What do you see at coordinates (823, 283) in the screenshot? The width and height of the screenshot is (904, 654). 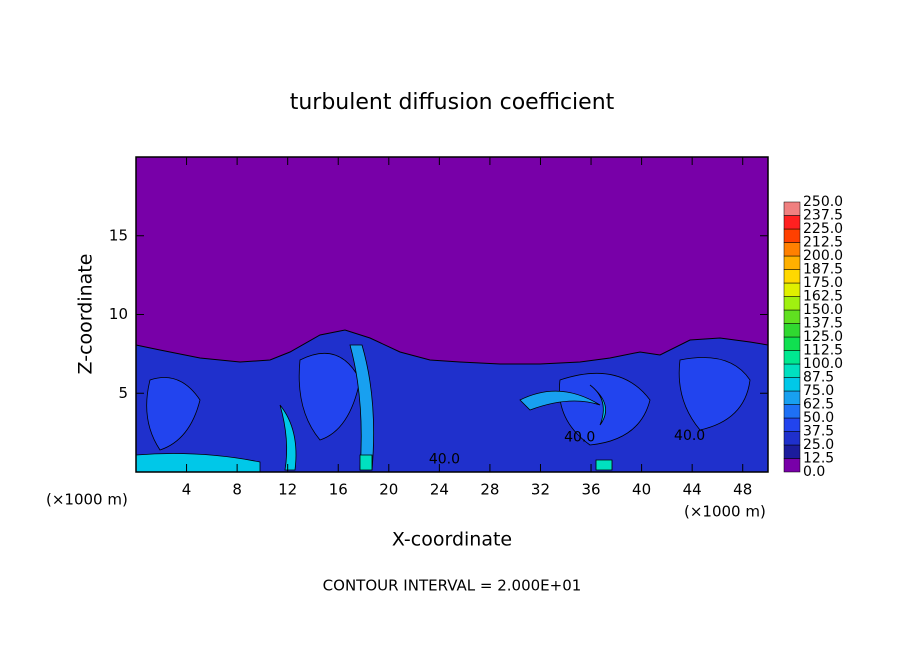 I see `colorbar-label: 175.0` at bounding box center [823, 283].